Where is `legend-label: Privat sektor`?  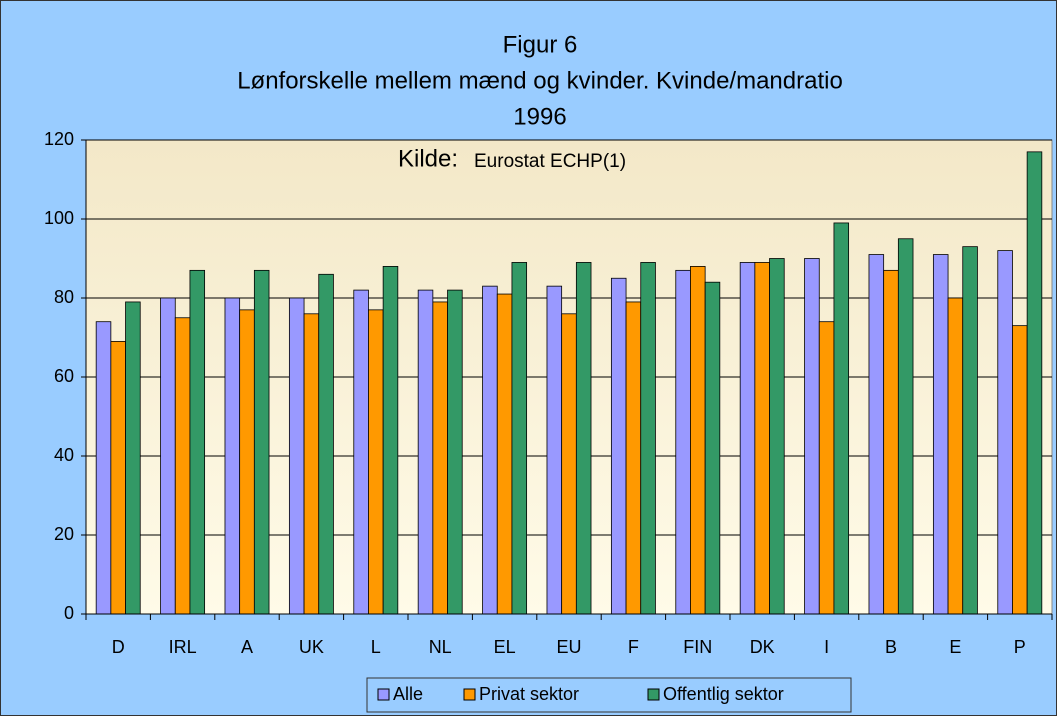
legend-label: Privat sektor is located at coordinates (529, 694).